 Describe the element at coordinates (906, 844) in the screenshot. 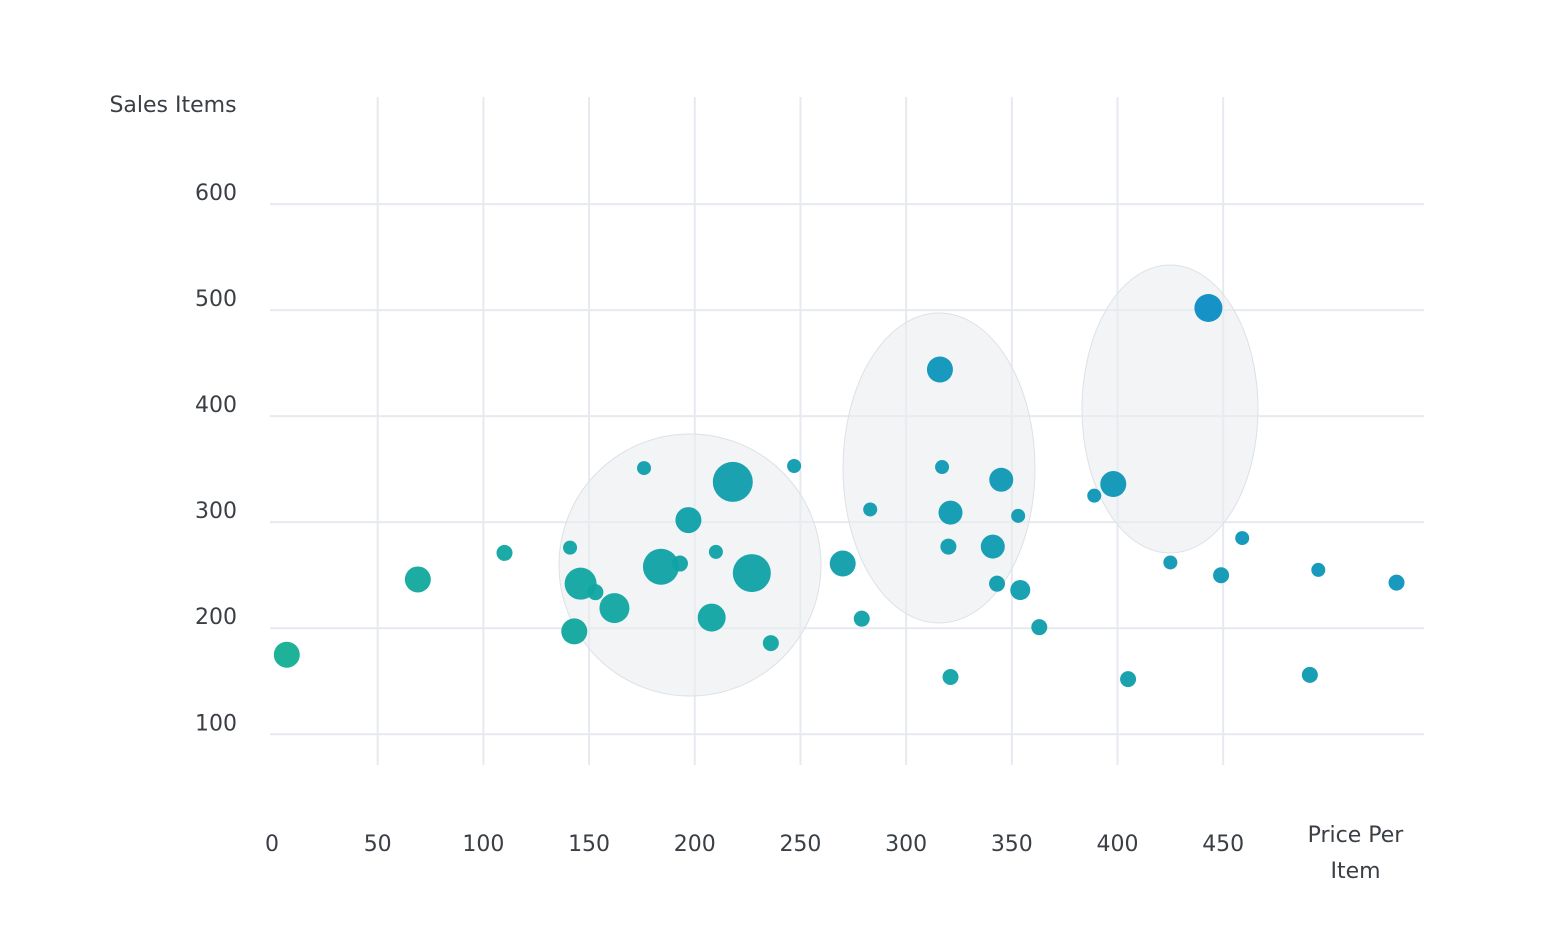

I see `x-tick-label: 300` at that location.